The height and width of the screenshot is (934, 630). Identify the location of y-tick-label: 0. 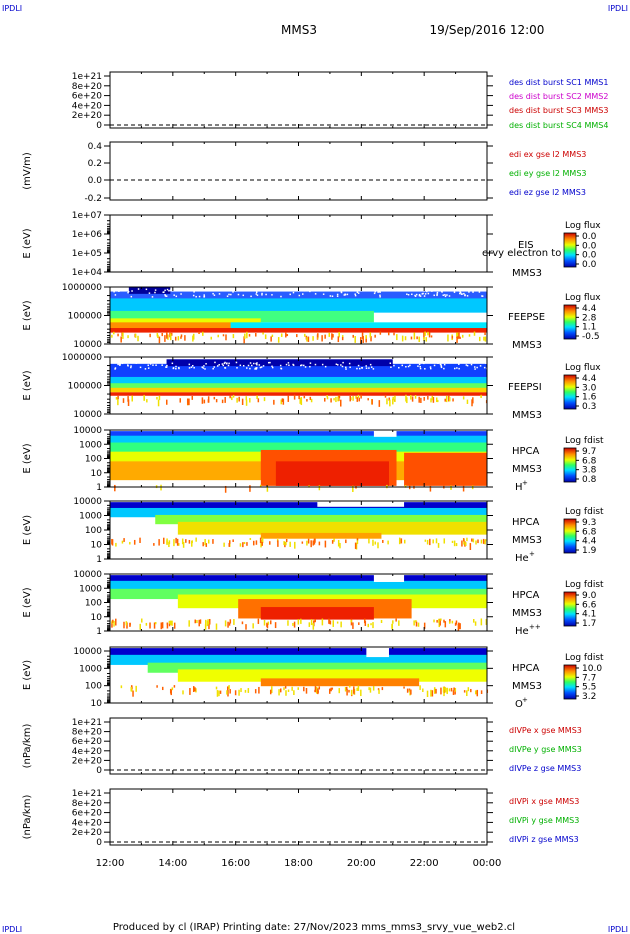
(99, 771).